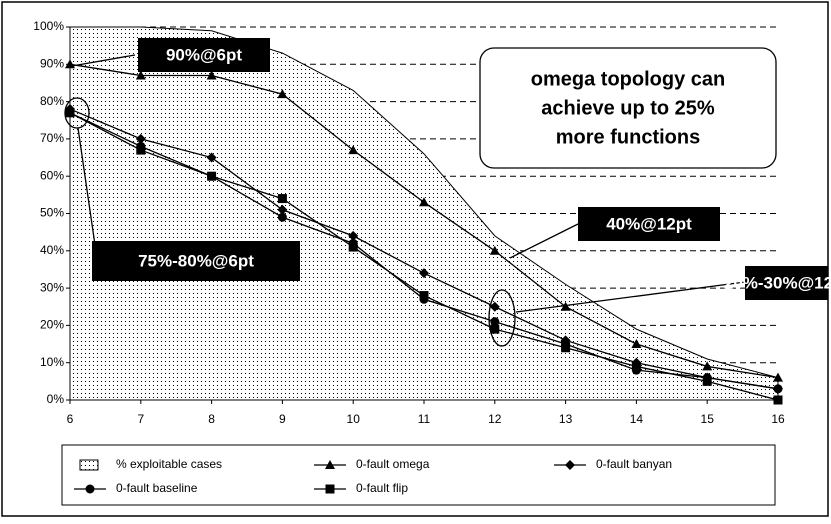 The image size is (831, 524). Describe the element at coordinates (48, 26) in the screenshot. I see `y-tick-label: 100%` at that location.